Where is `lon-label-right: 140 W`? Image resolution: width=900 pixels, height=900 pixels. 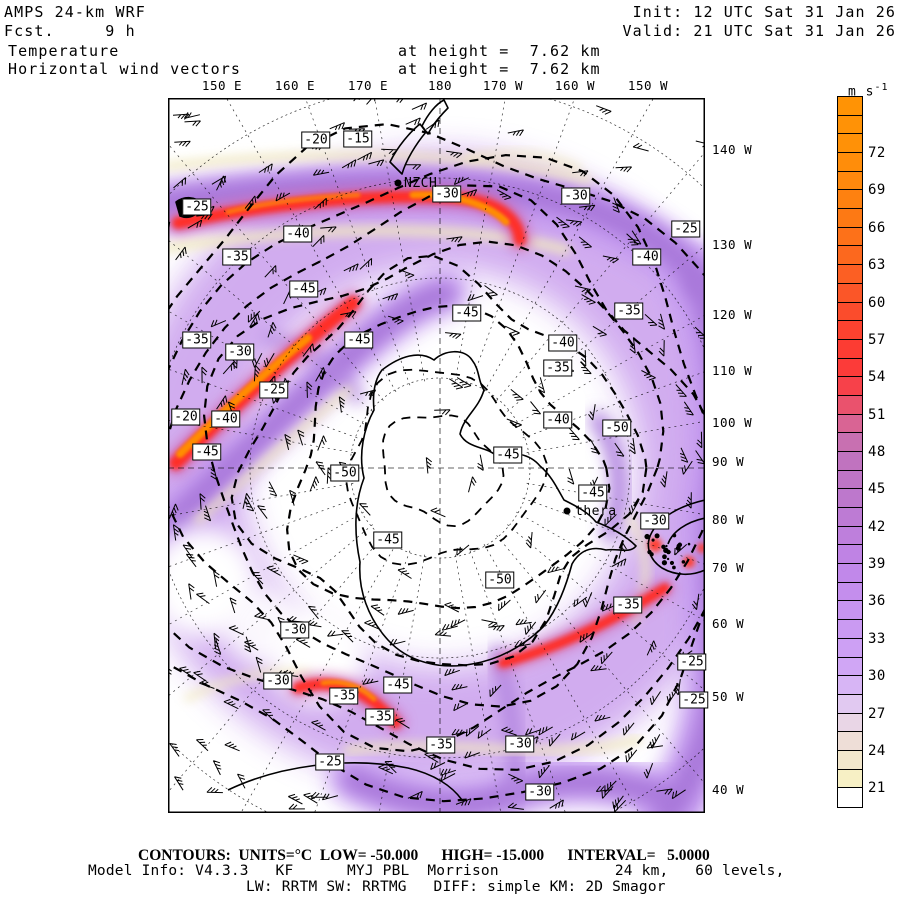
lon-label-right: 140 W is located at coordinates (732, 149).